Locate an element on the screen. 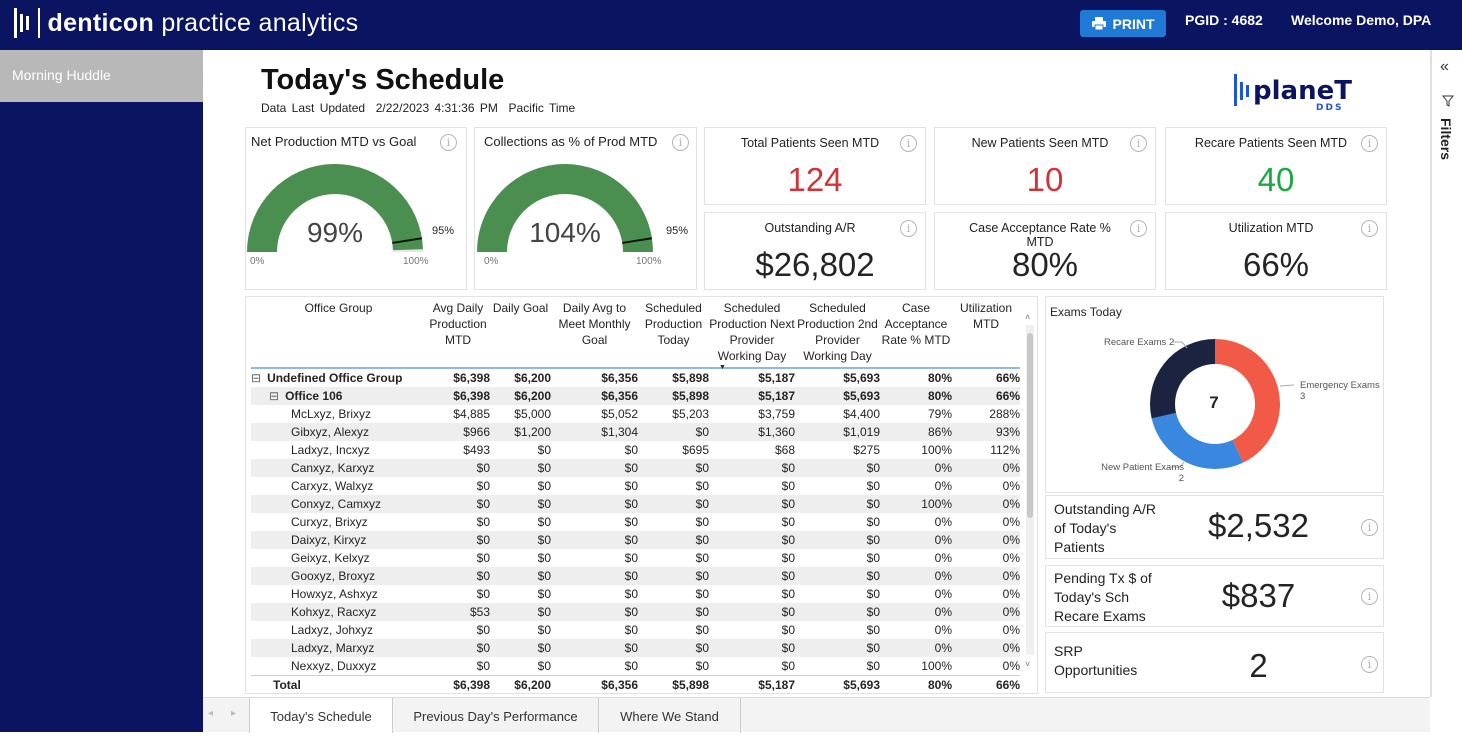 The height and width of the screenshot is (736, 1462). collapse-chevron-icon: « is located at coordinates (1444, 66).